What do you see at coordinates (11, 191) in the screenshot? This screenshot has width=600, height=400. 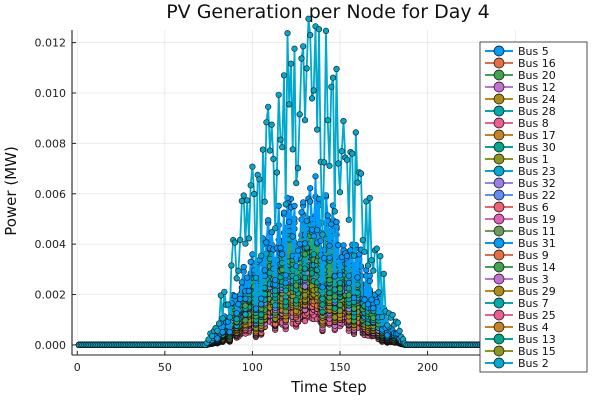 I see `y-axis-label: Power (MW)` at bounding box center [11, 191].